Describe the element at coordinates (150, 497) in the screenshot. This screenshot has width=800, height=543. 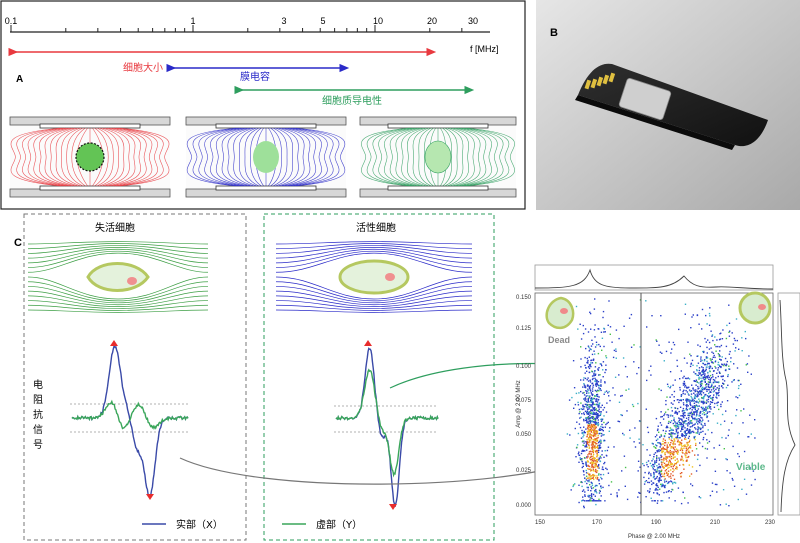
I see `dead-trough-marker` at that location.